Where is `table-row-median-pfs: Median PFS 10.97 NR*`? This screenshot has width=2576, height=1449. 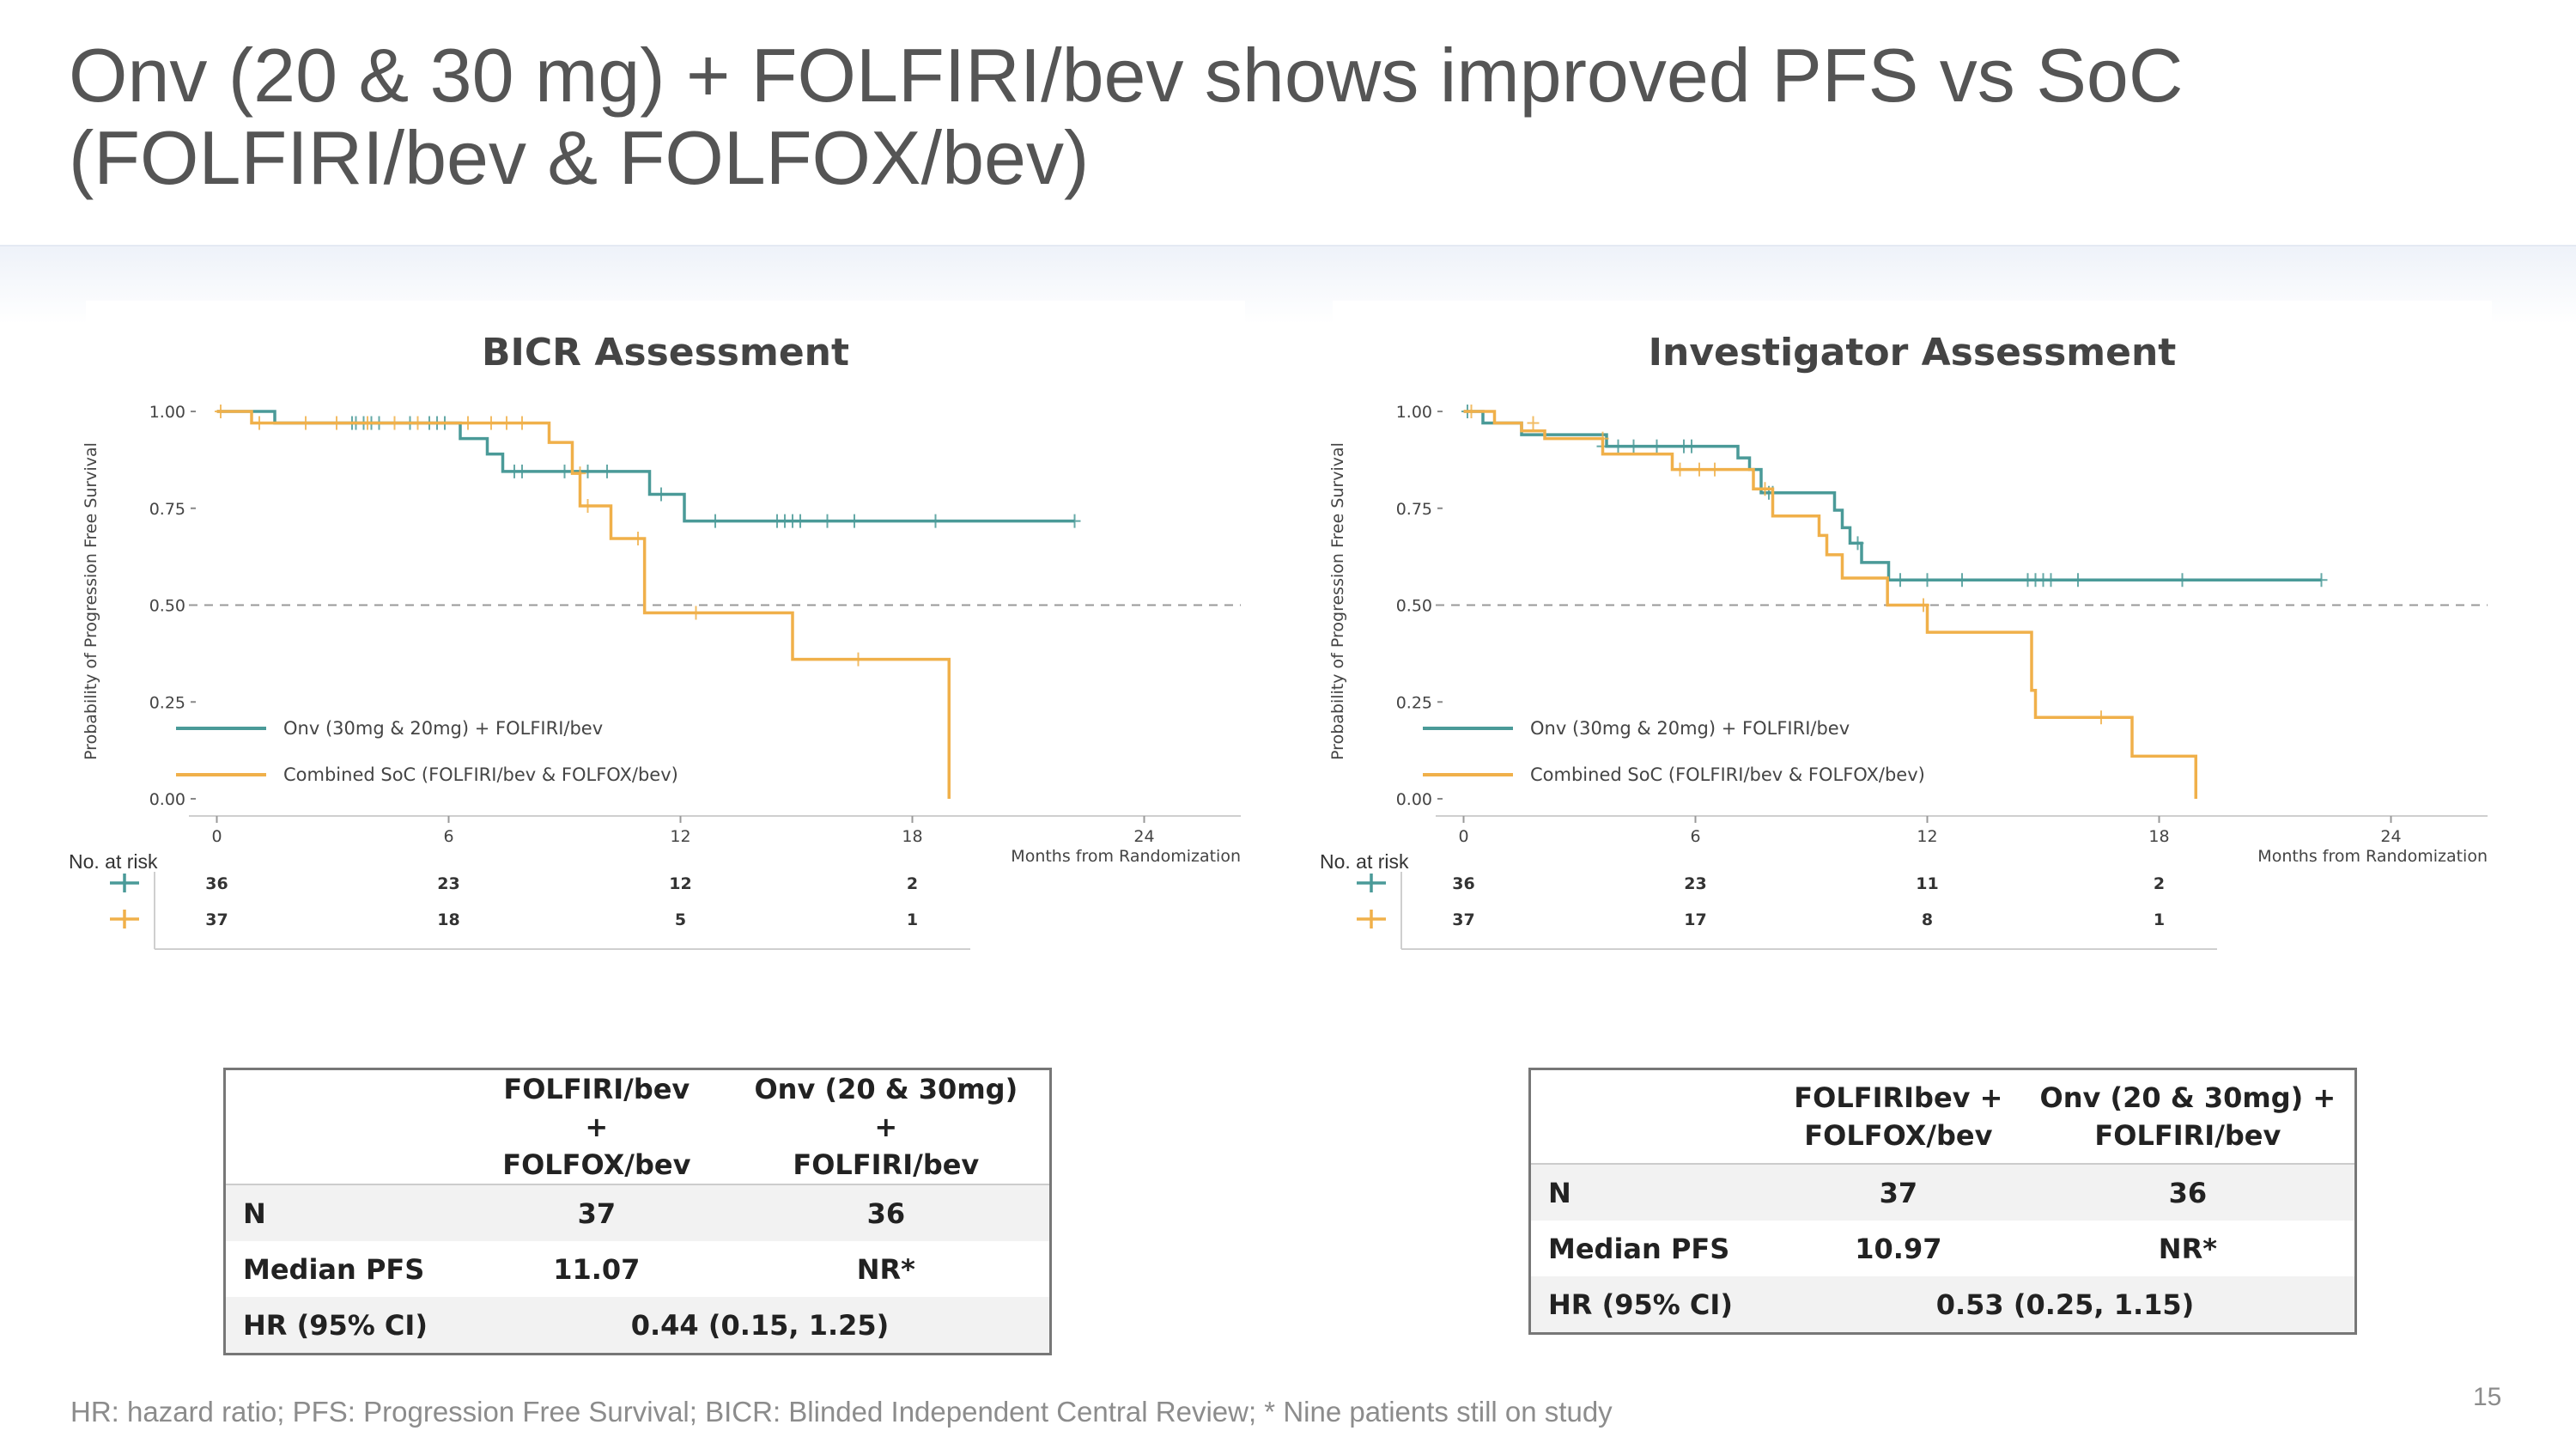 table-row-median-pfs: Median PFS 10.97 NR* is located at coordinates (1943, 1248).